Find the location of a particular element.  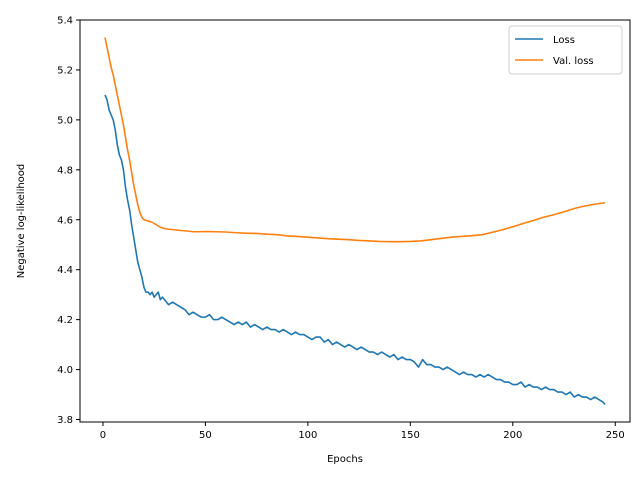

y-tick-label: 4.2 is located at coordinates (65, 320).